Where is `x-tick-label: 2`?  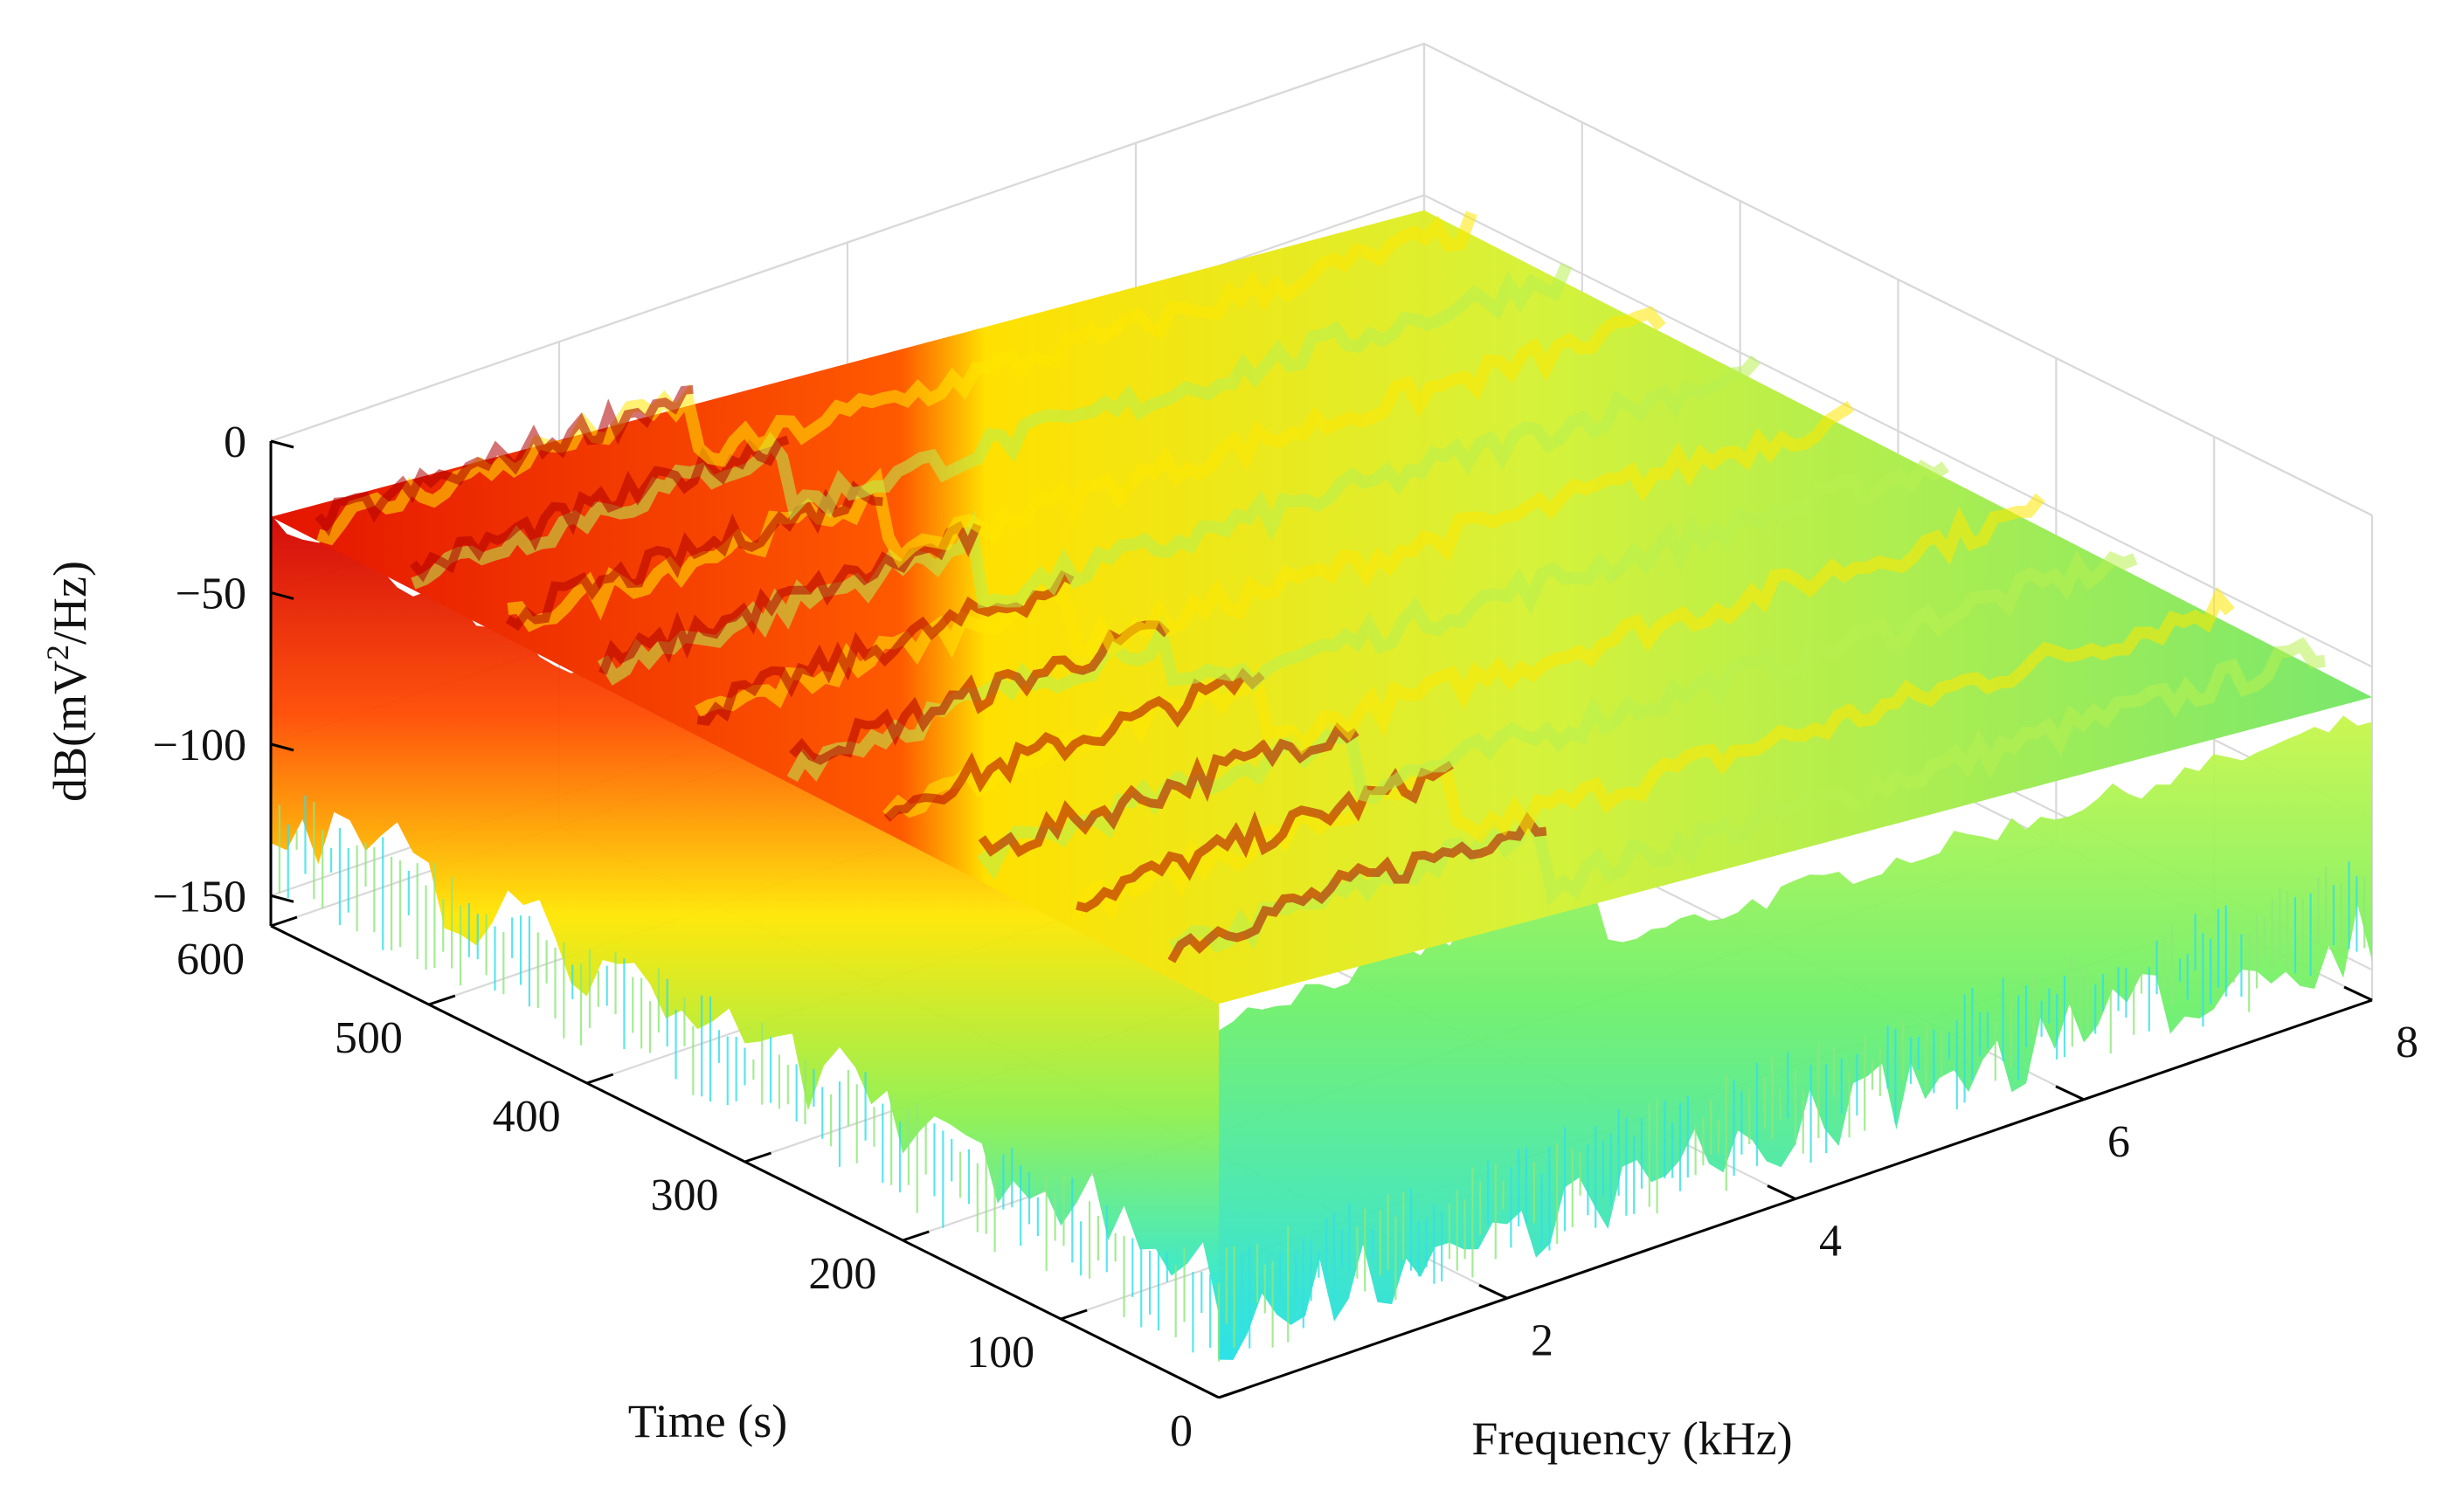 x-tick-label: 2 is located at coordinates (1542, 1340).